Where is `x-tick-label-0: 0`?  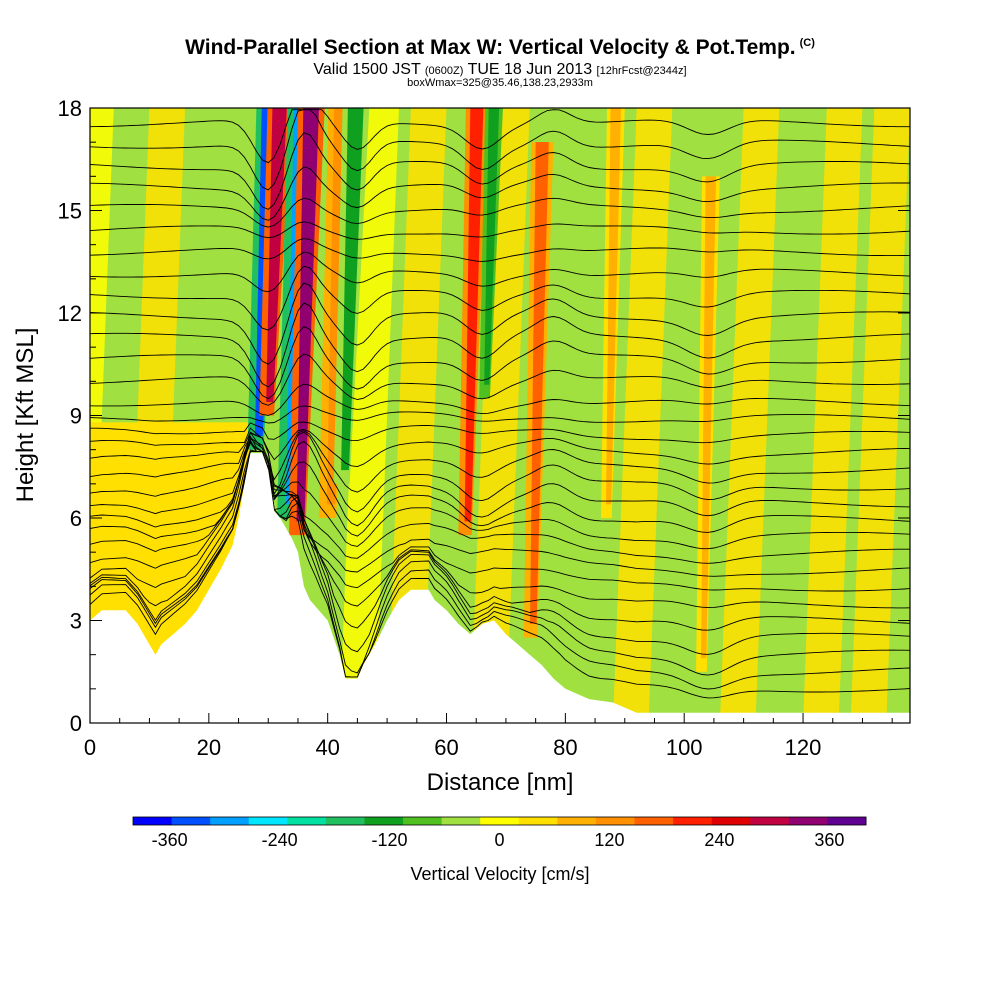
x-tick-label-0: 0 is located at coordinates (90, 747).